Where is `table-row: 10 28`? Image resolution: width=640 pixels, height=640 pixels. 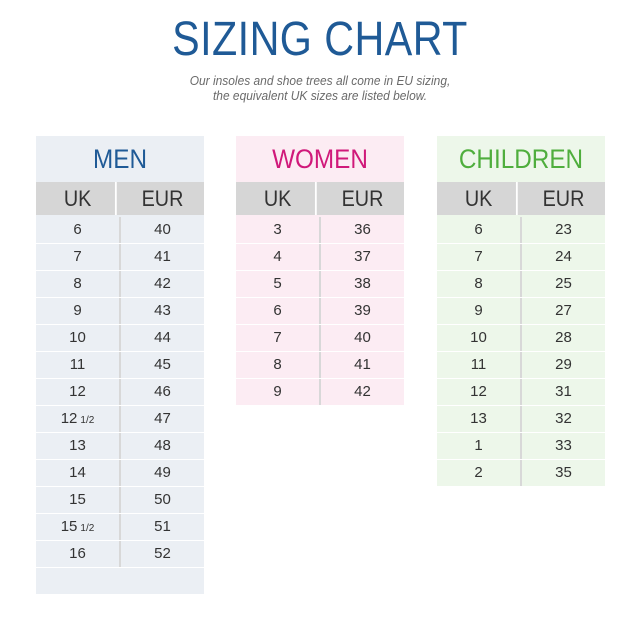
table-row: 10 28 is located at coordinates (521, 338).